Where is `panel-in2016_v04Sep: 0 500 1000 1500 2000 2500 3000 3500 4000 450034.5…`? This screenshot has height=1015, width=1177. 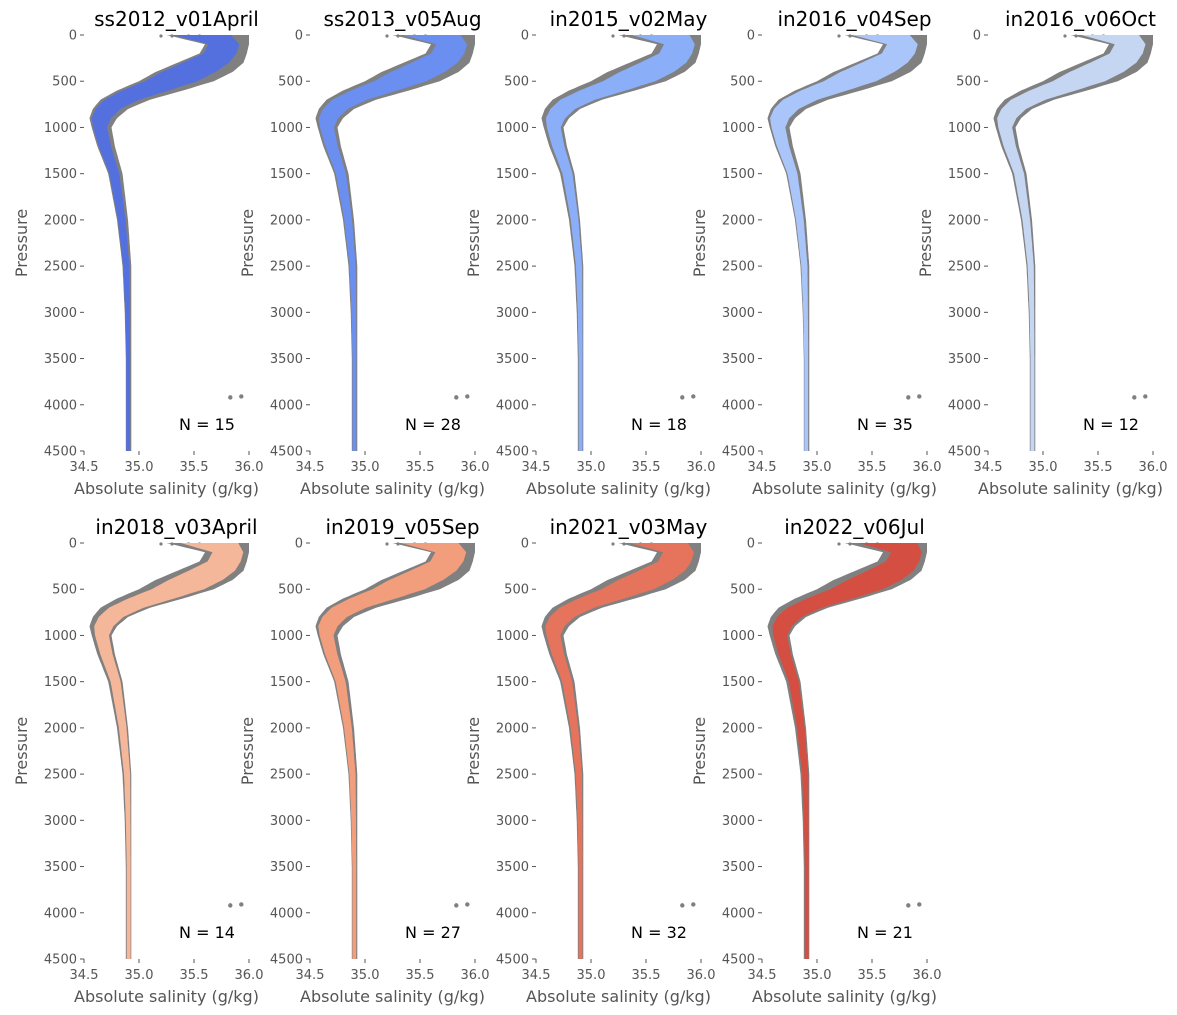 panel-in2016_v04Sep: 0 500 1000 1500 2000 2500 3000 3500 4000 450034.5… is located at coordinates (815, 252).